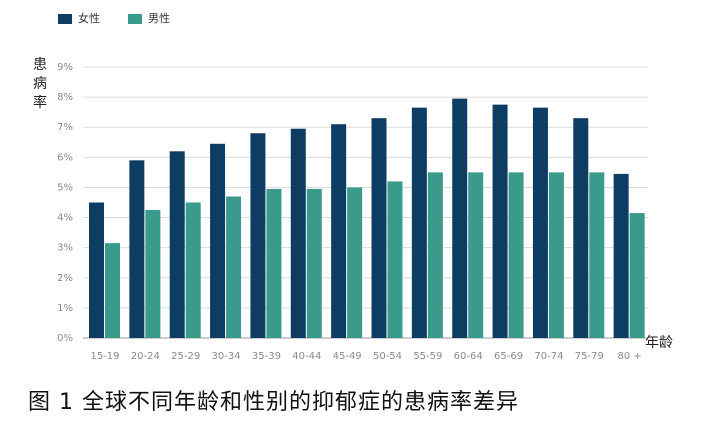 Image resolution: width=713 pixels, height=426 pixels. Describe the element at coordinates (387, 356) in the screenshot. I see `x-tick-label: 50-54` at that location.